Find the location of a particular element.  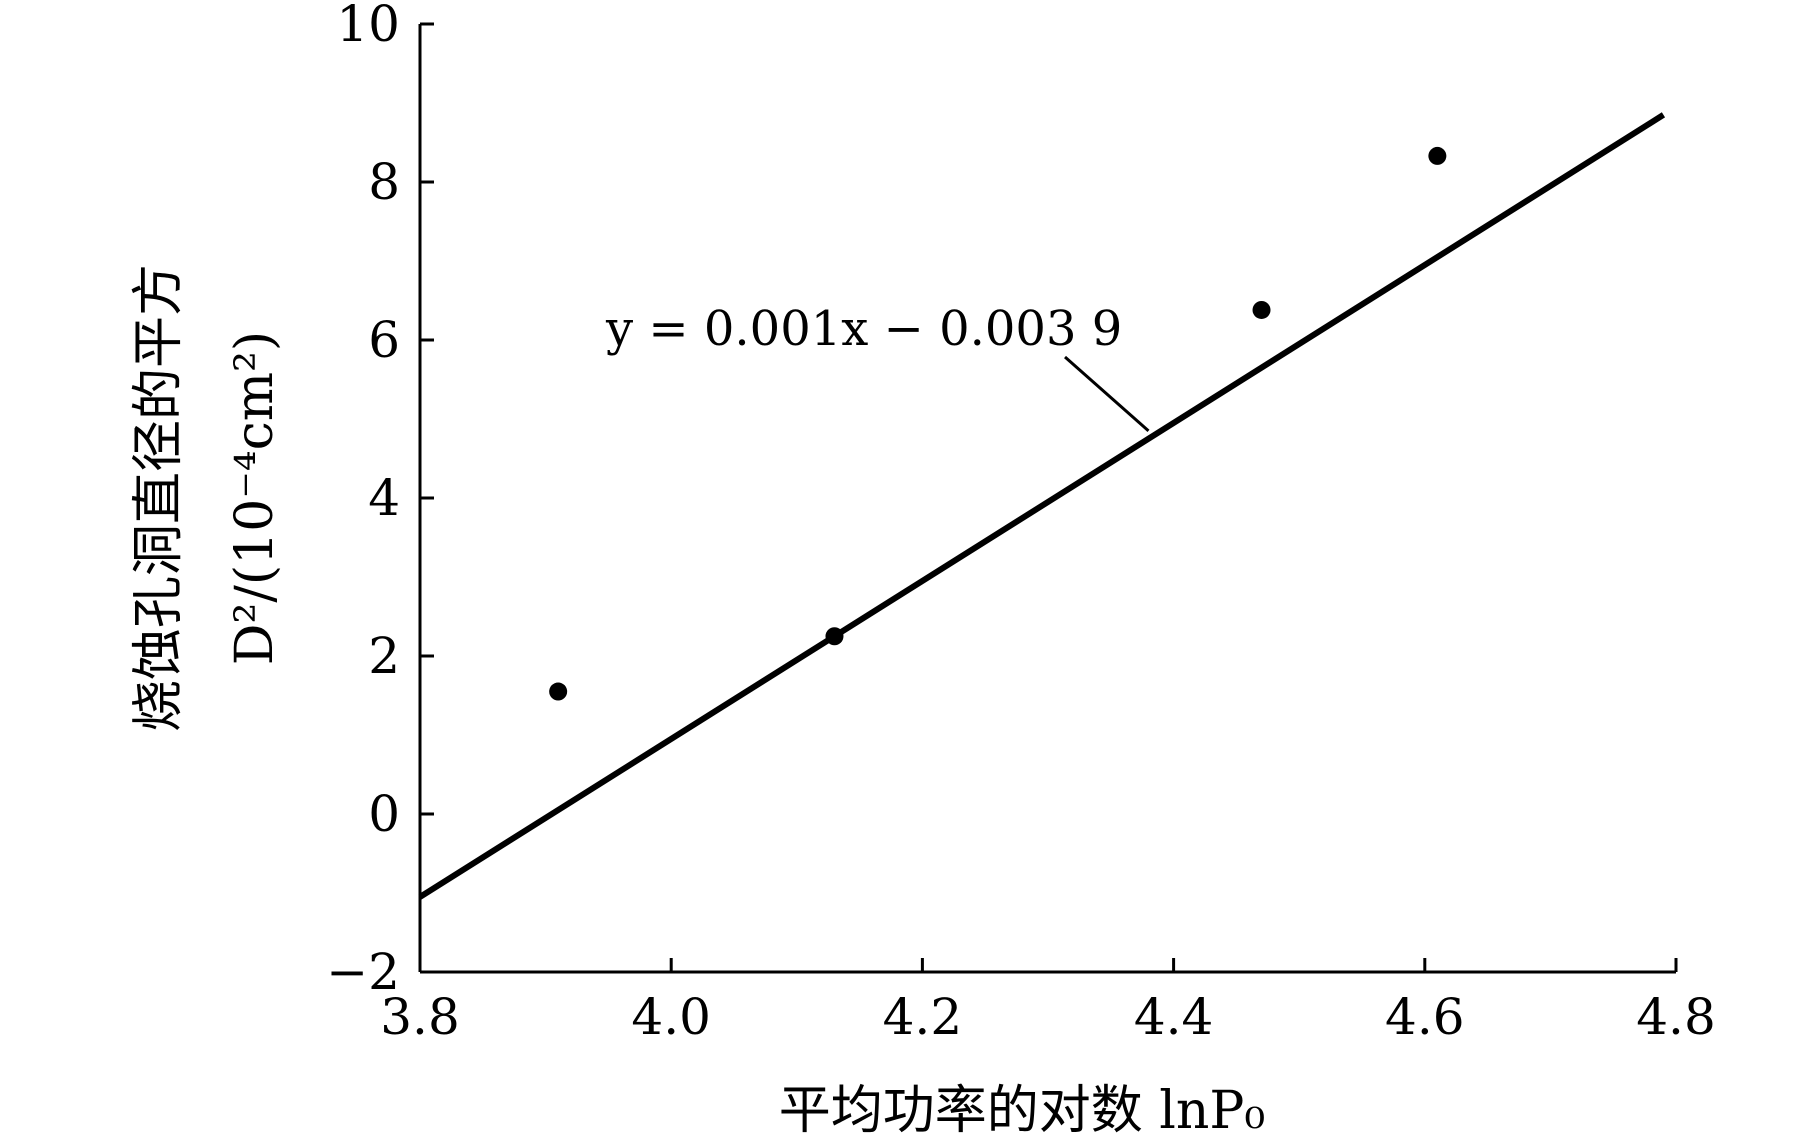

x-axis-ticks: 3.8 4.0 4.2 4.4 4.6 4.8 is located at coordinates (1048, 1002).